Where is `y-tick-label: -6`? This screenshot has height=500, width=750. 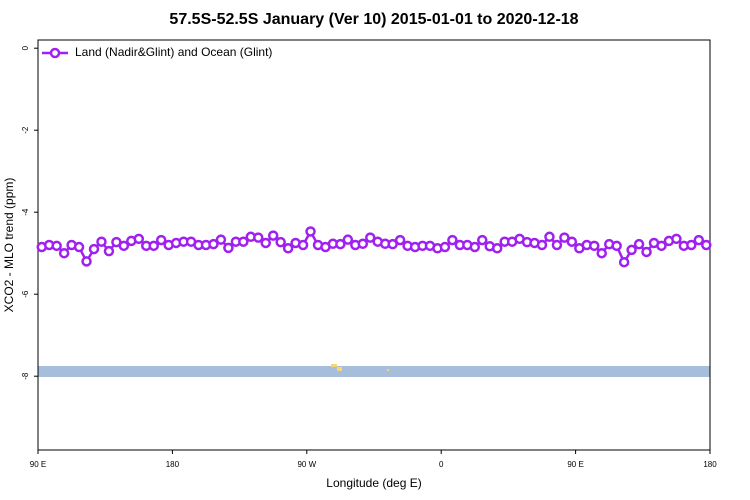 y-tick-label: -6 is located at coordinates (25, 294).